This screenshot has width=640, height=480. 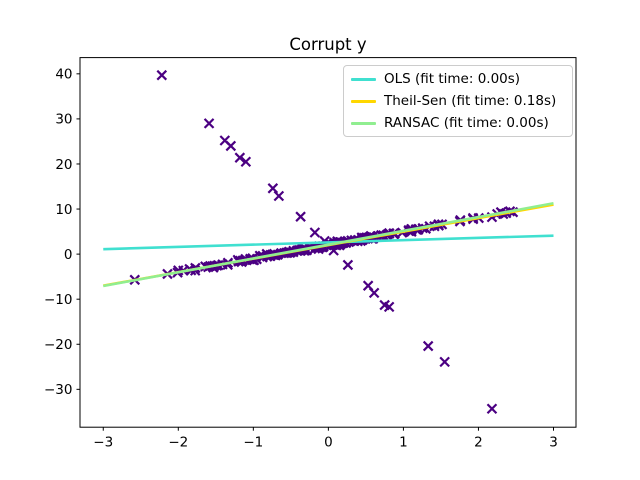 I want to click on legend-item-theil-sen: Theil-Sen (fit time: 0.18s), so click(x=461, y=101).